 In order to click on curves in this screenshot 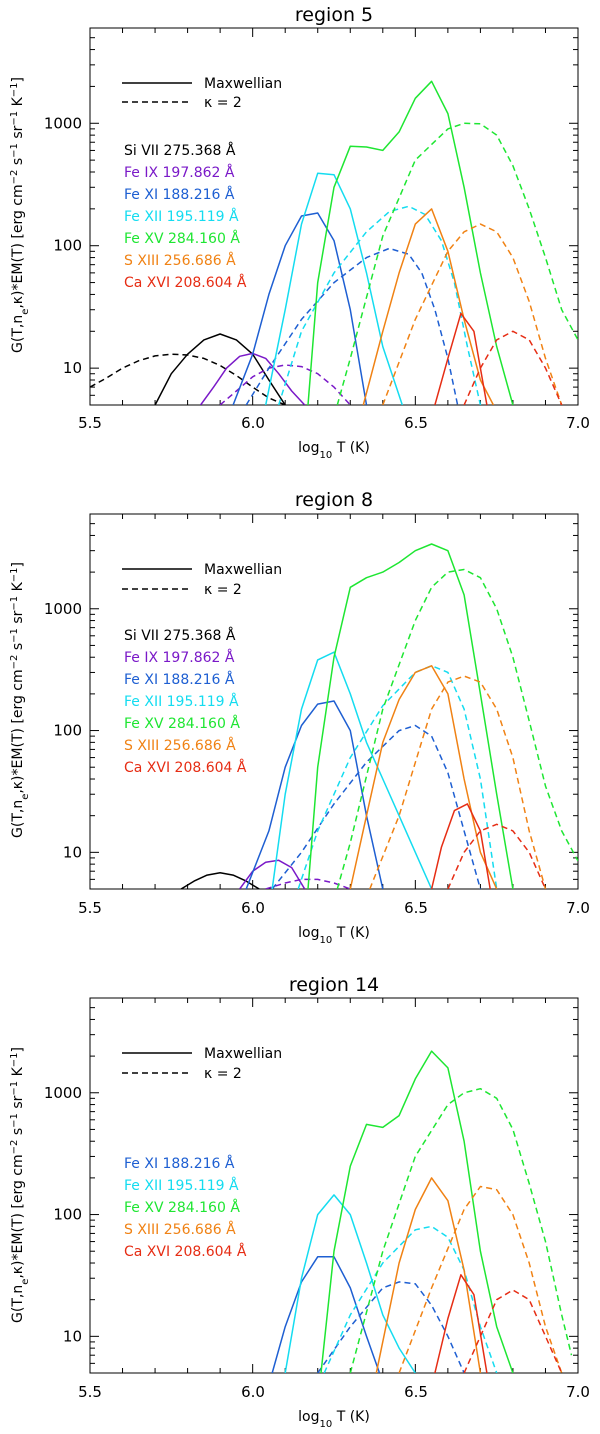, I will do `click(422, 1211)`.